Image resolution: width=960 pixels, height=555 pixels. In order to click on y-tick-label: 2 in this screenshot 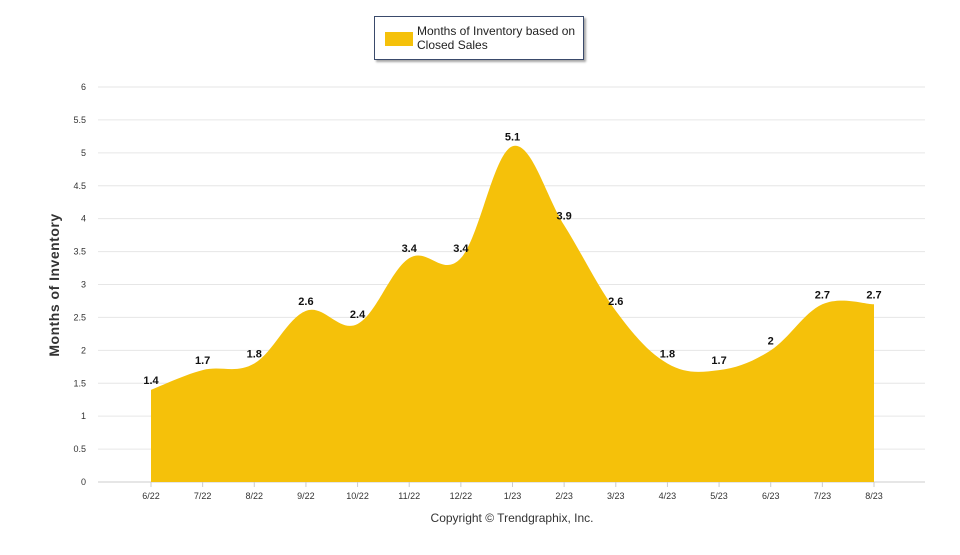, I will do `click(83, 350)`.